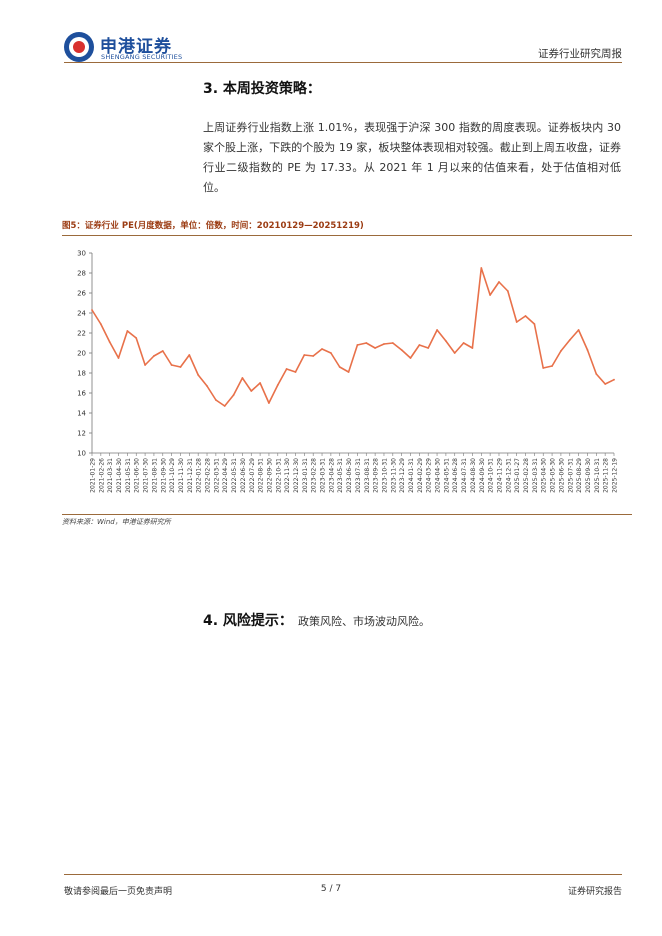 This screenshot has height=936, width=662. I want to click on x-tick-label: 2021-02-26, so click(101, 475).